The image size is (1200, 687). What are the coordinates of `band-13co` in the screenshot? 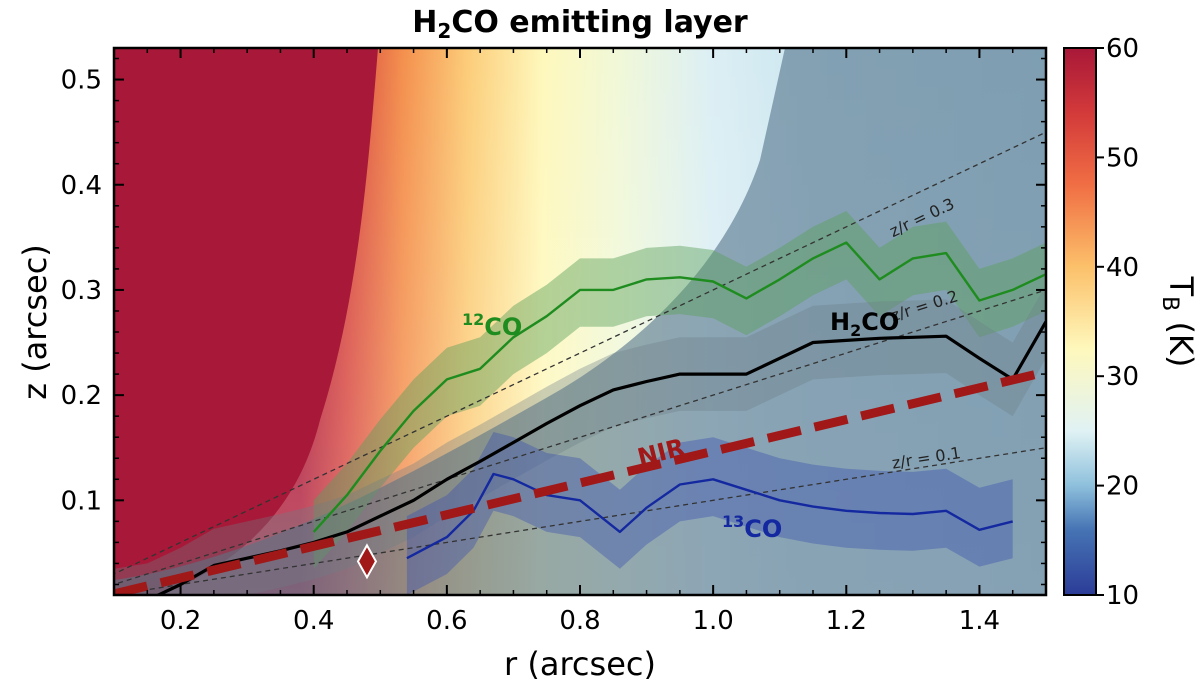 It's located at (709, 513).